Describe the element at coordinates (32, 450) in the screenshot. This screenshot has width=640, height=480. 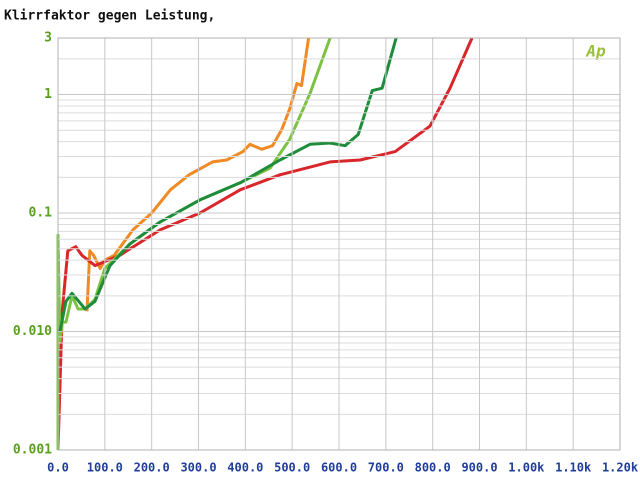
I see `y-tick-label: 0.001` at that location.